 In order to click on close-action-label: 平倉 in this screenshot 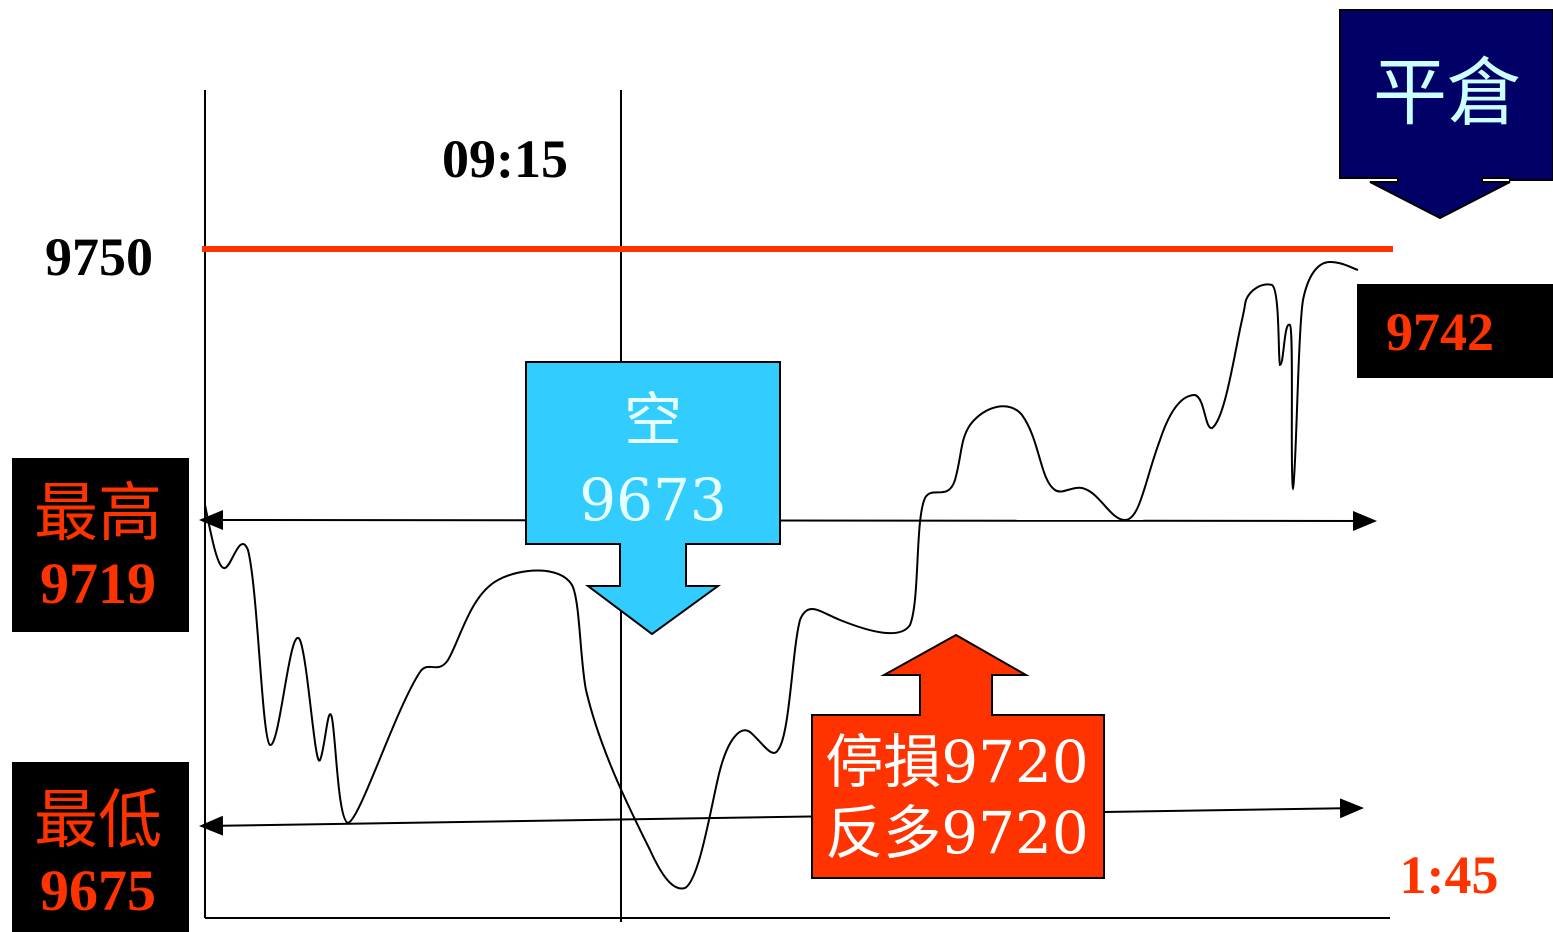, I will do `click(1447, 94)`.